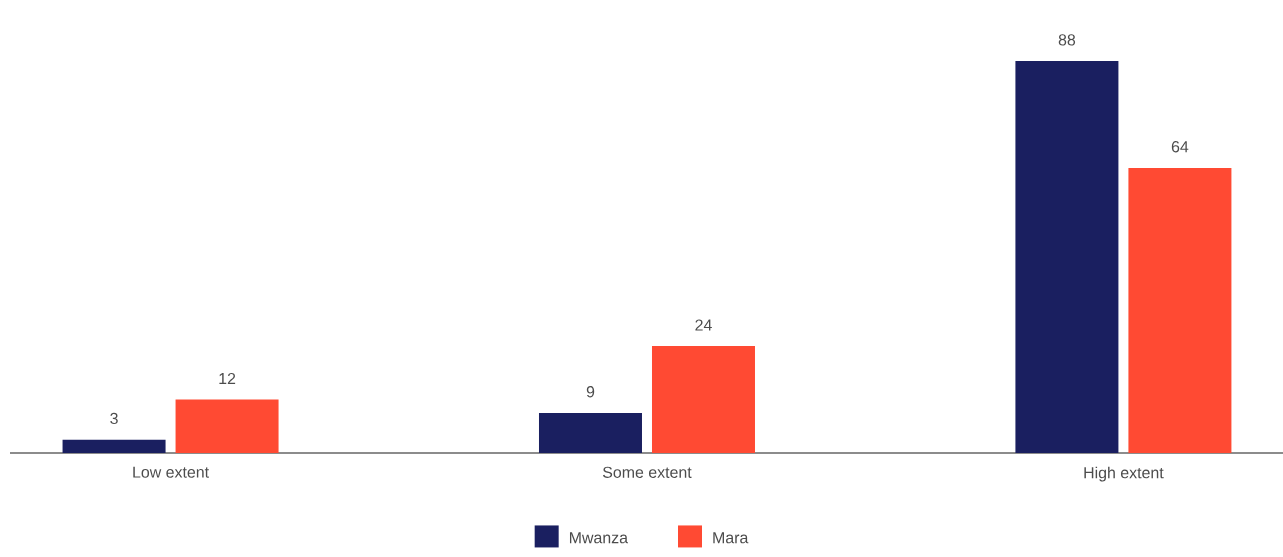  I want to click on x-tick-label: High extent, so click(1124, 474).